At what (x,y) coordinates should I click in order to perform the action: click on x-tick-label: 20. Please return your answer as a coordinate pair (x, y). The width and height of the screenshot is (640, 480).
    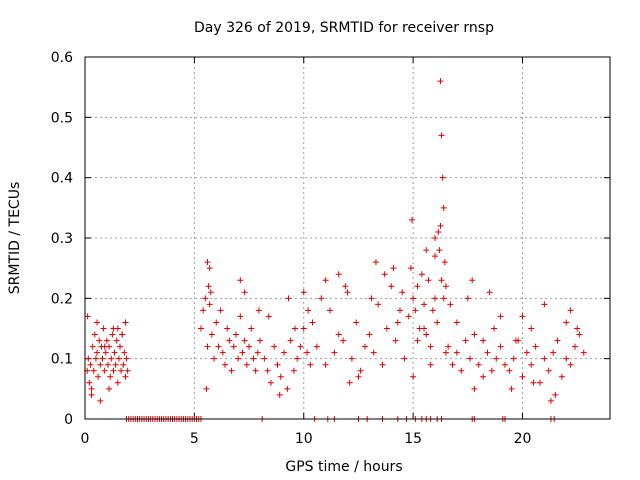
    Looking at the image, I should click on (523, 439).